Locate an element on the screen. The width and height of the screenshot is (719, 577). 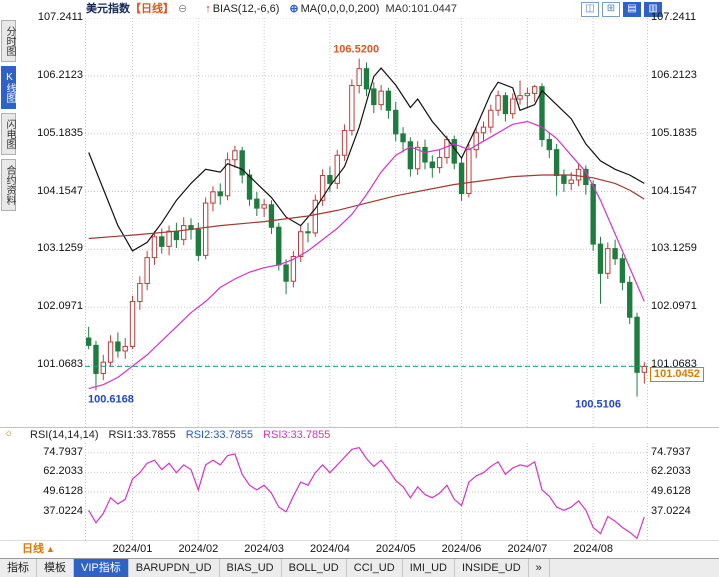
rsi-indicator-chart is located at coordinates (366, 491).